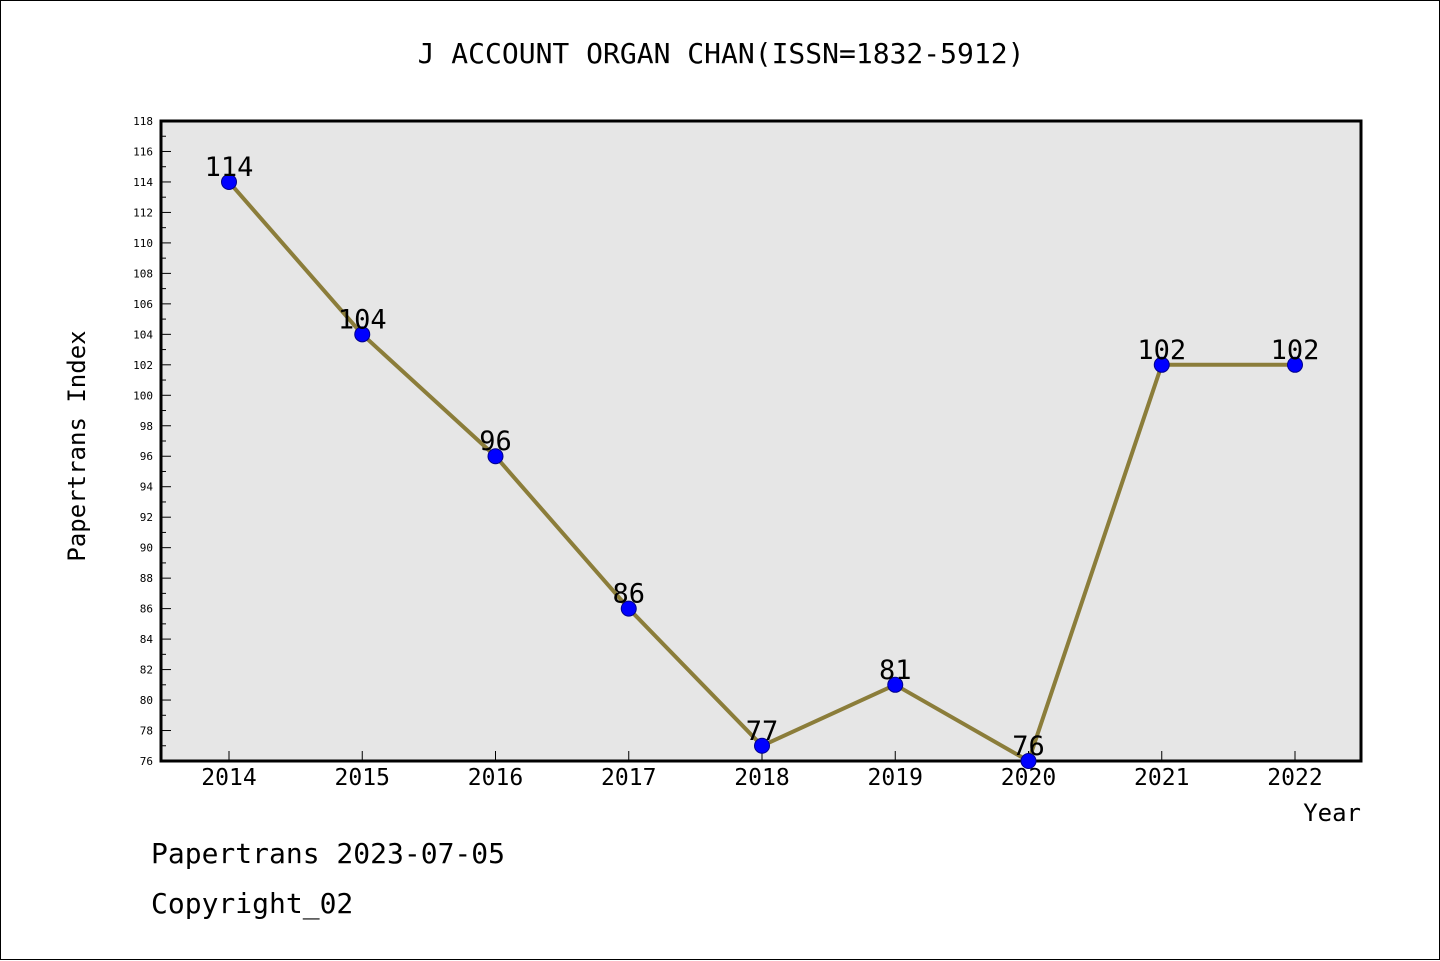 This screenshot has height=961, width=1440. I want to click on y-tick-label: 96, so click(146, 456).